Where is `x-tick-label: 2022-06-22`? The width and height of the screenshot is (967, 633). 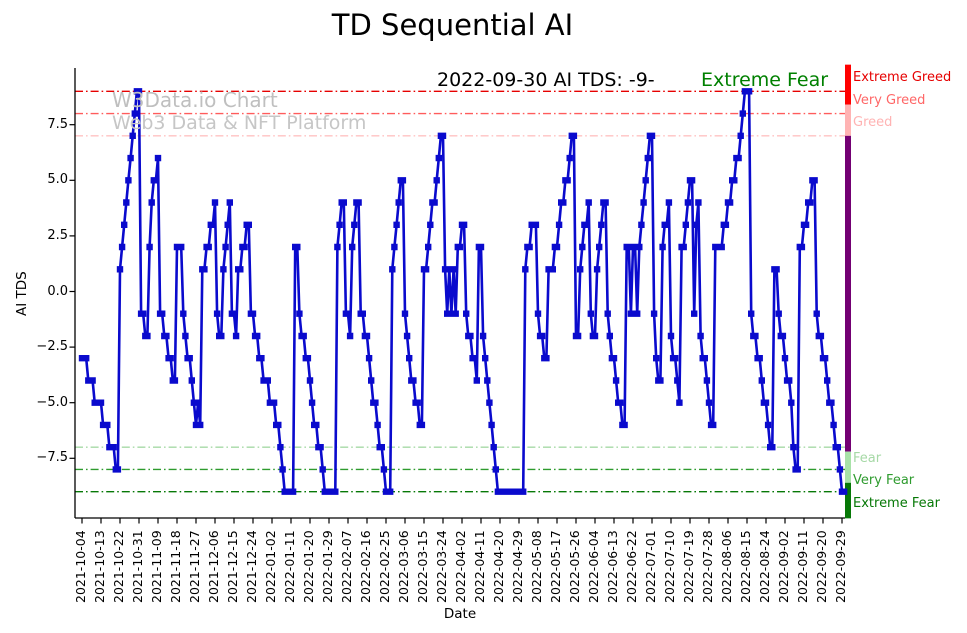
x-tick-label: 2022-06-22 is located at coordinates (631, 566).